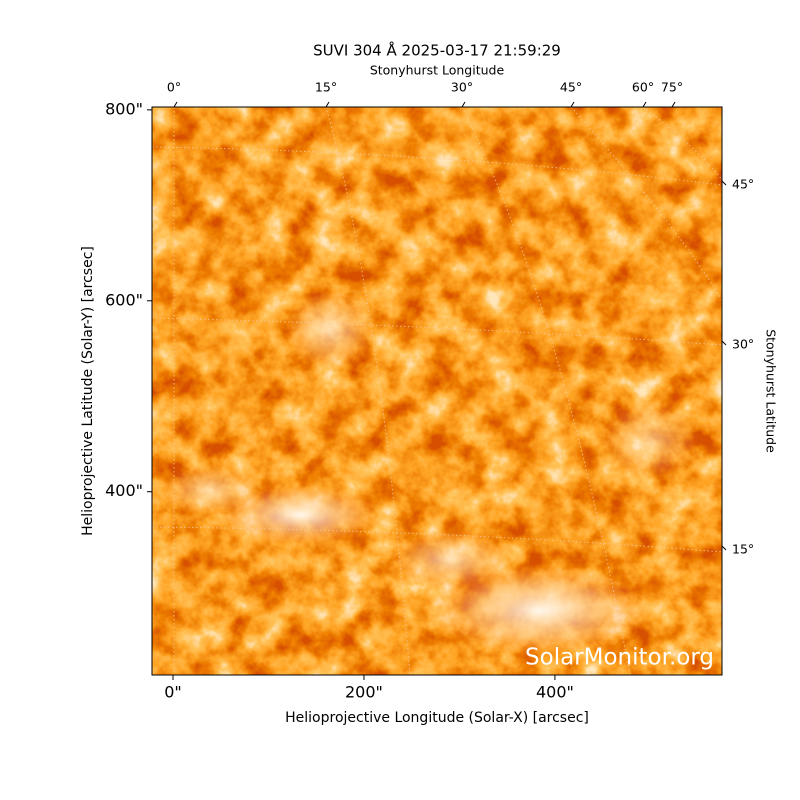 Image resolution: width=800 pixels, height=800 pixels. What do you see at coordinates (643, 87) in the screenshot?
I see `top-tick-label: 60°` at bounding box center [643, 87].